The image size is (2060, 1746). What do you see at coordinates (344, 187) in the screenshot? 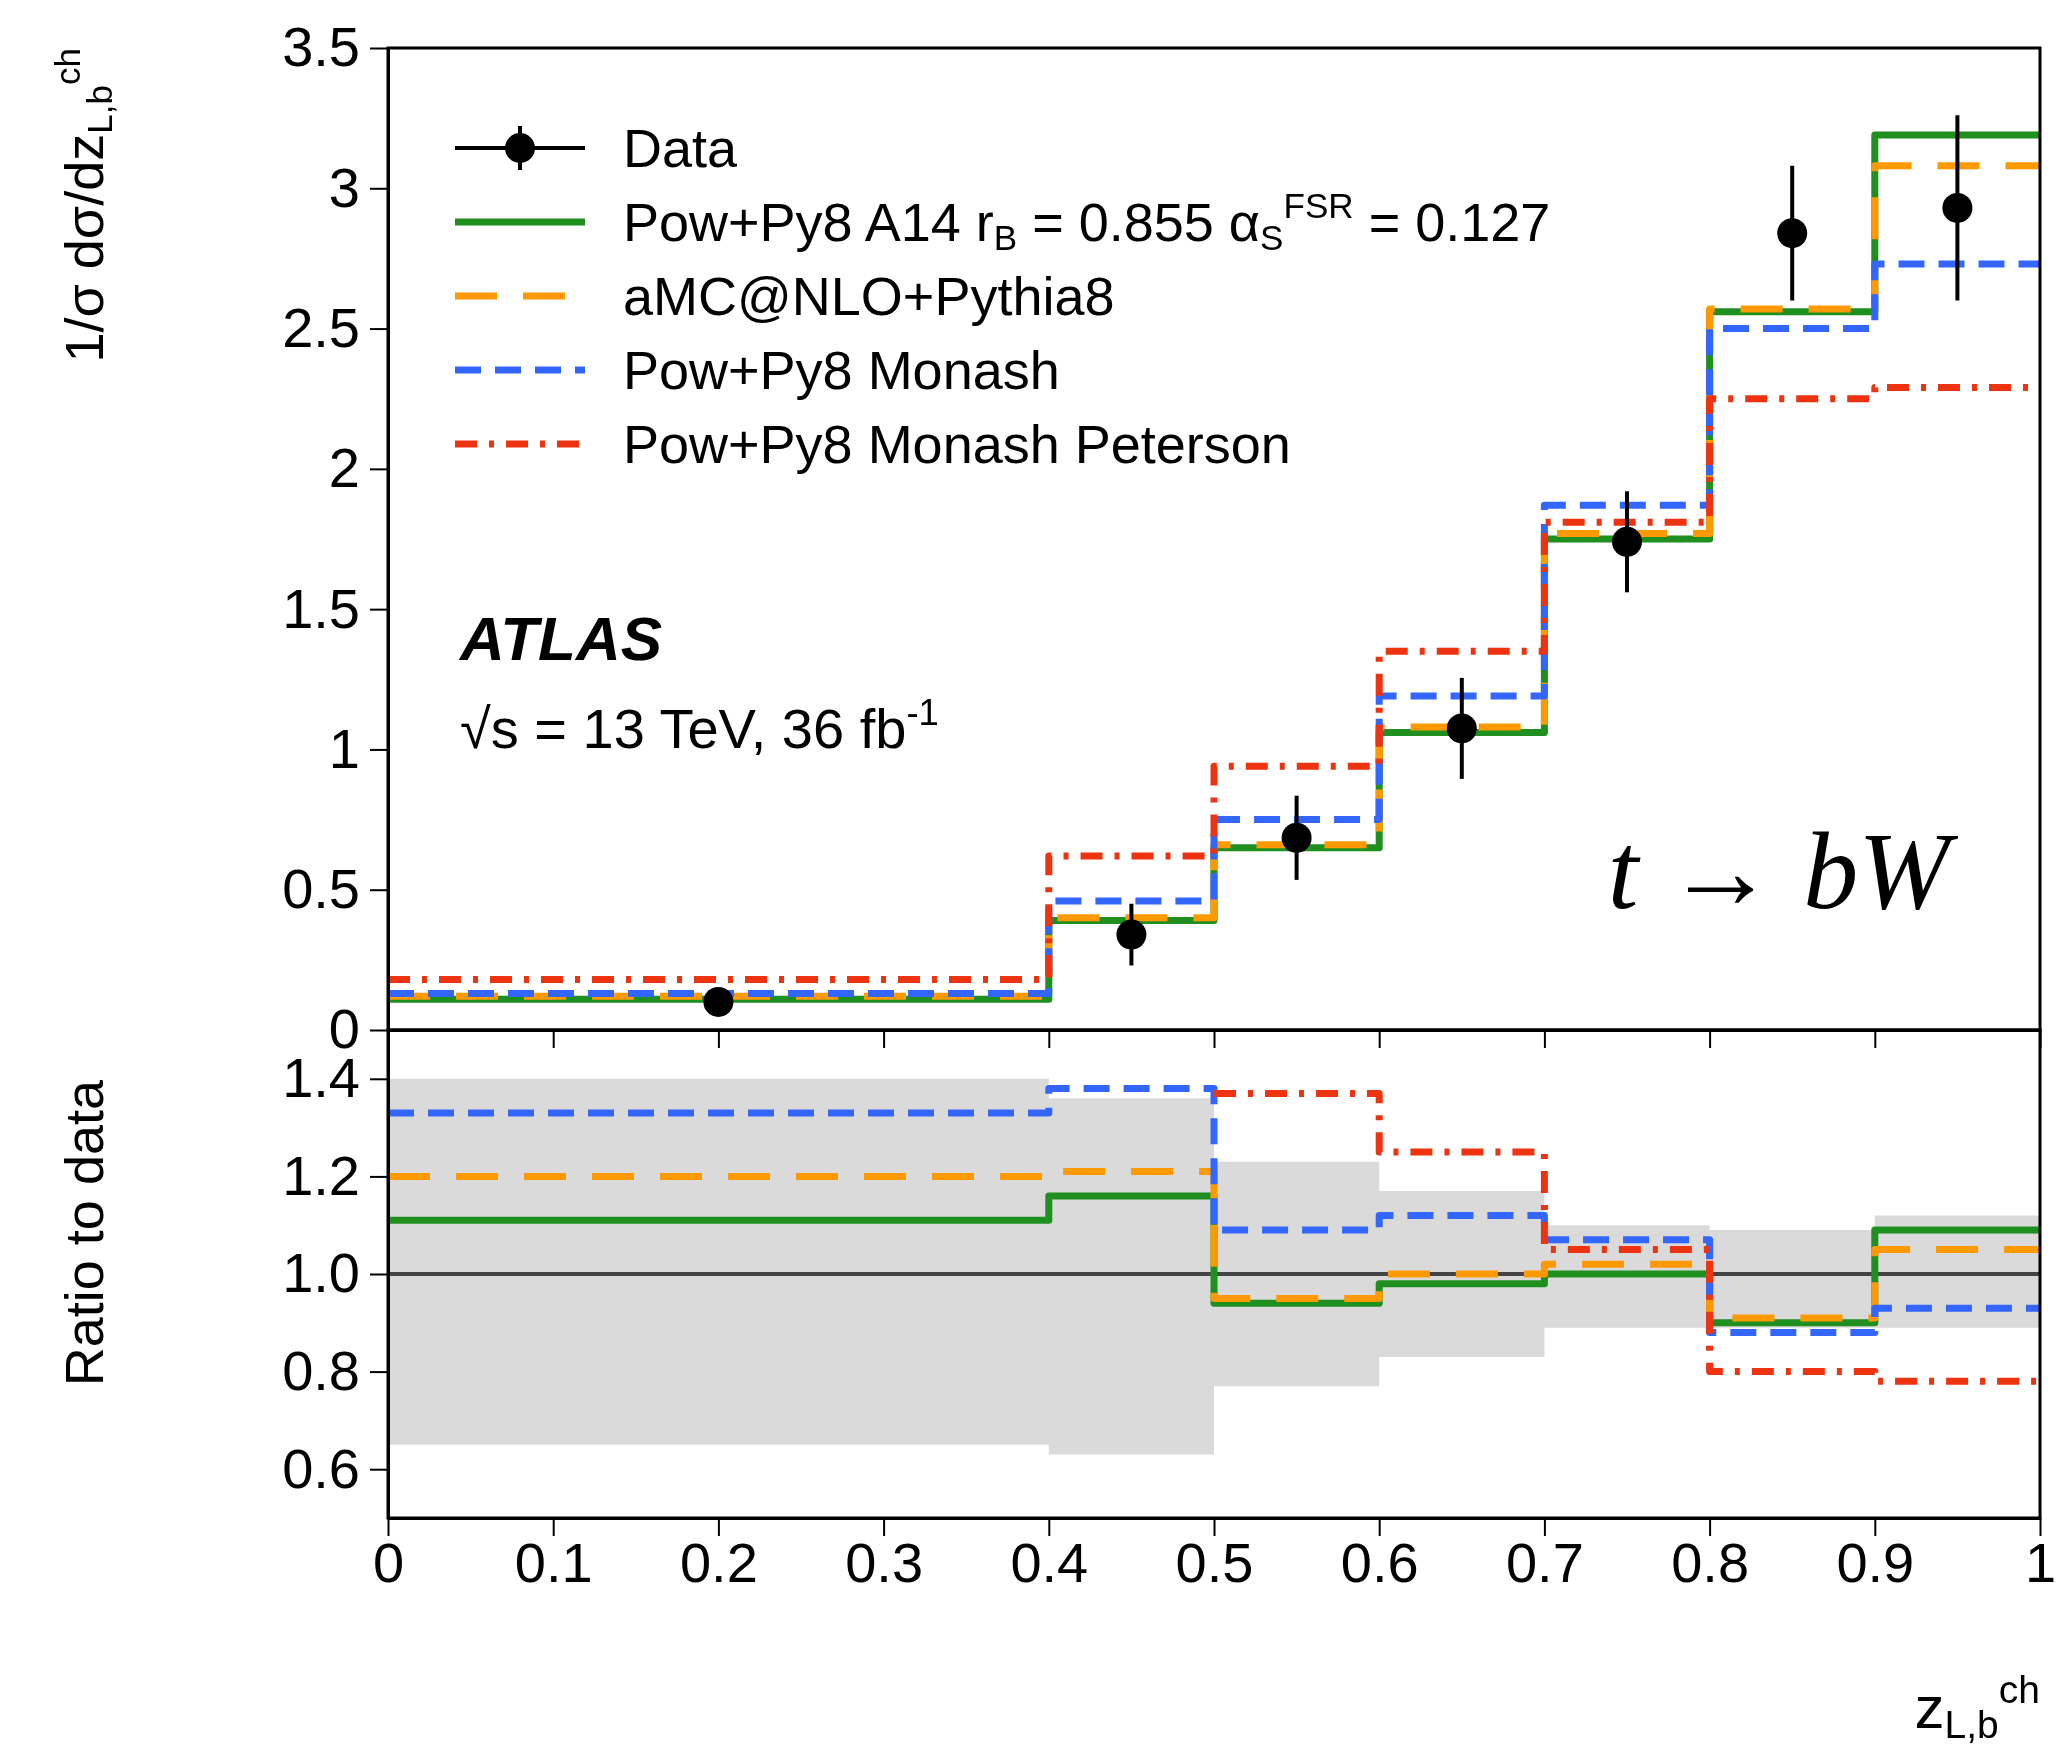
I see `y-tick-label: 3` at bounding box center [344, 187].